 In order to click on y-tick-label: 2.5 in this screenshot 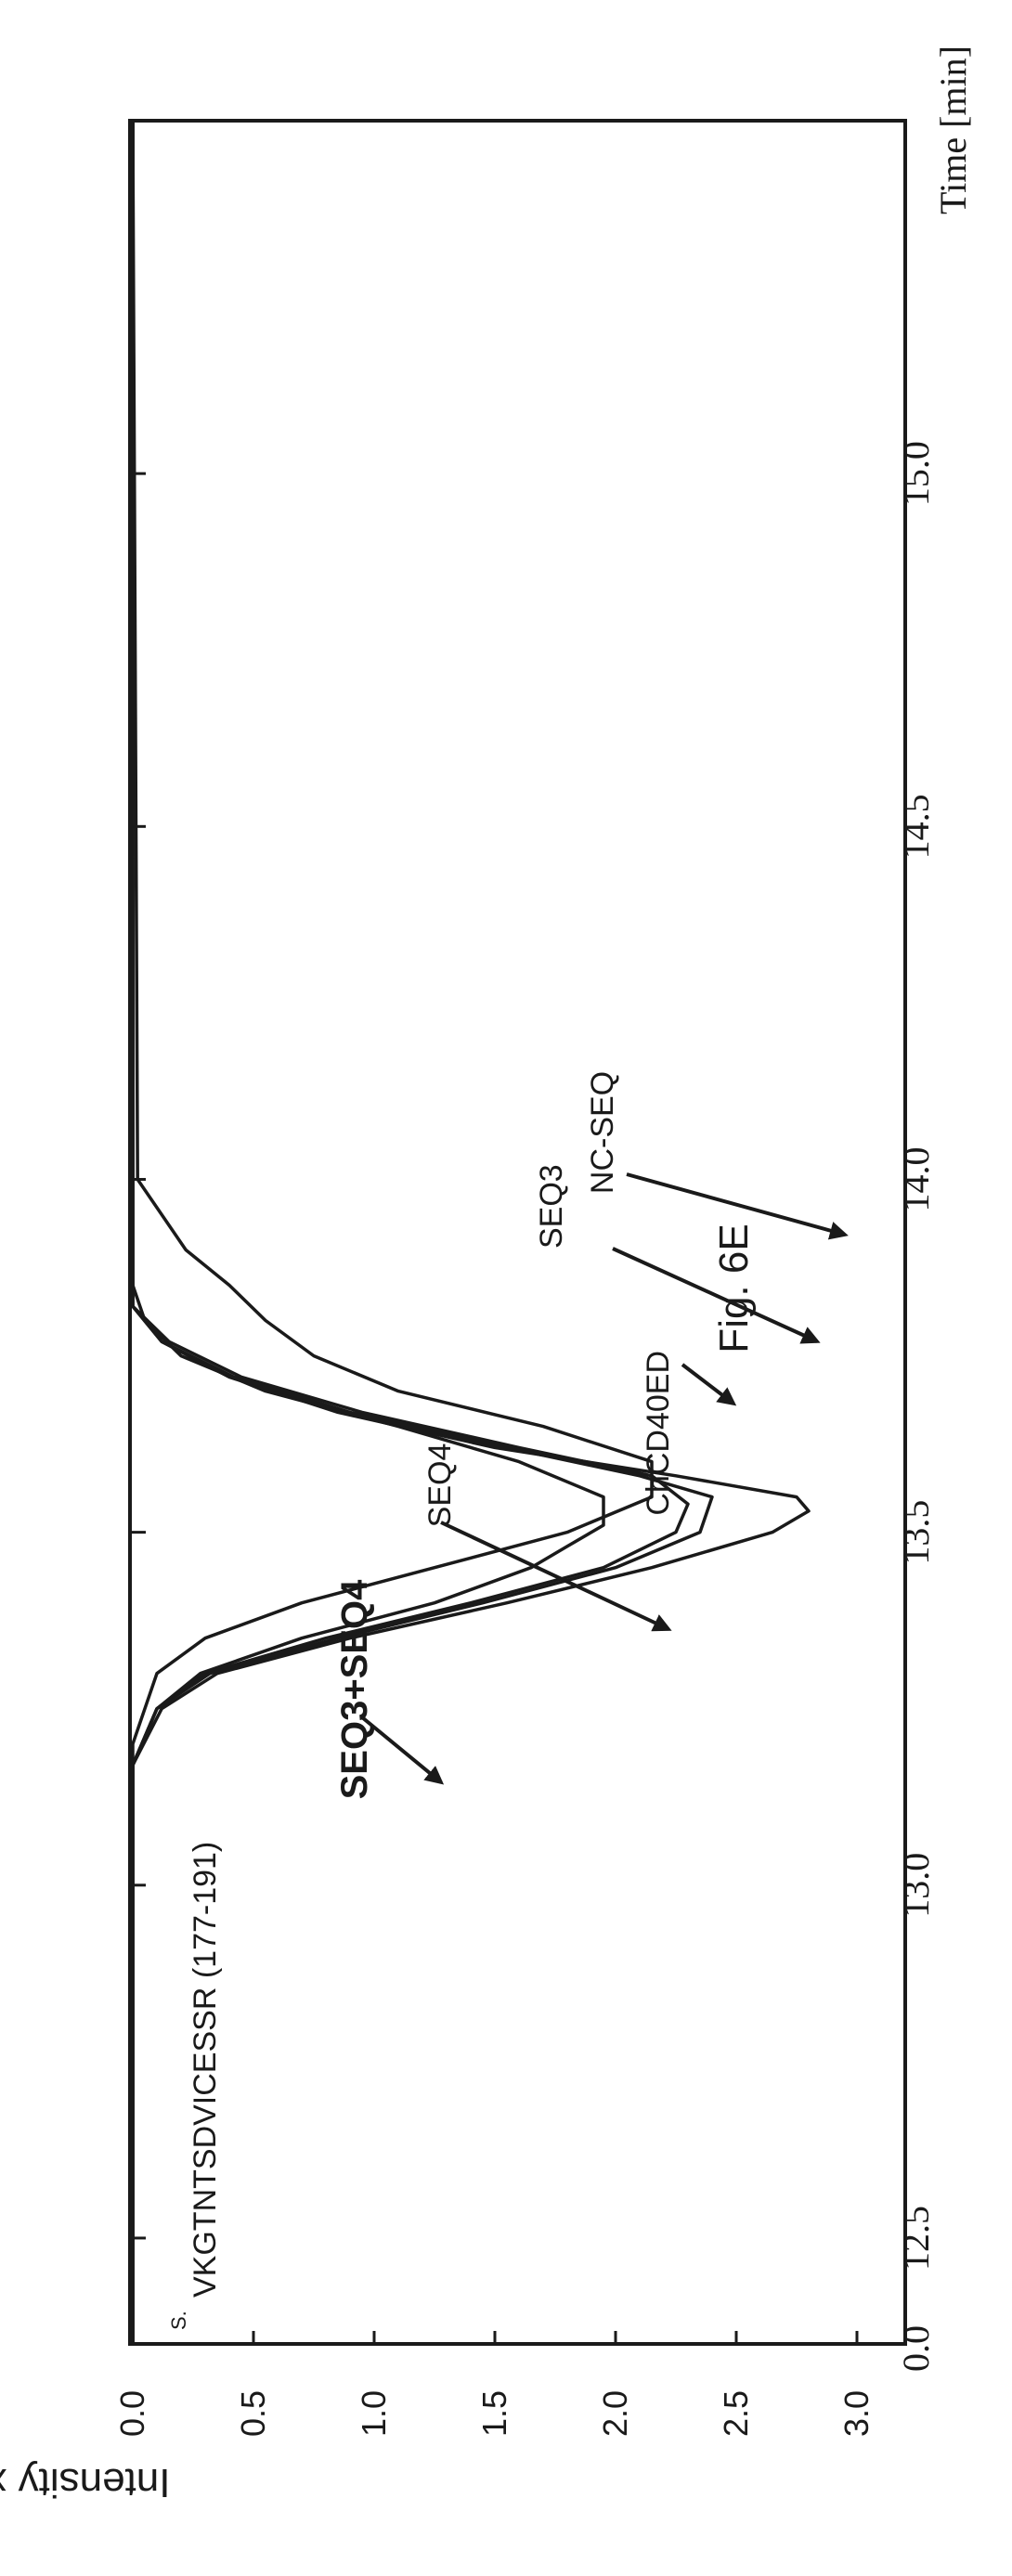, I will do `click(736, 2413)`.